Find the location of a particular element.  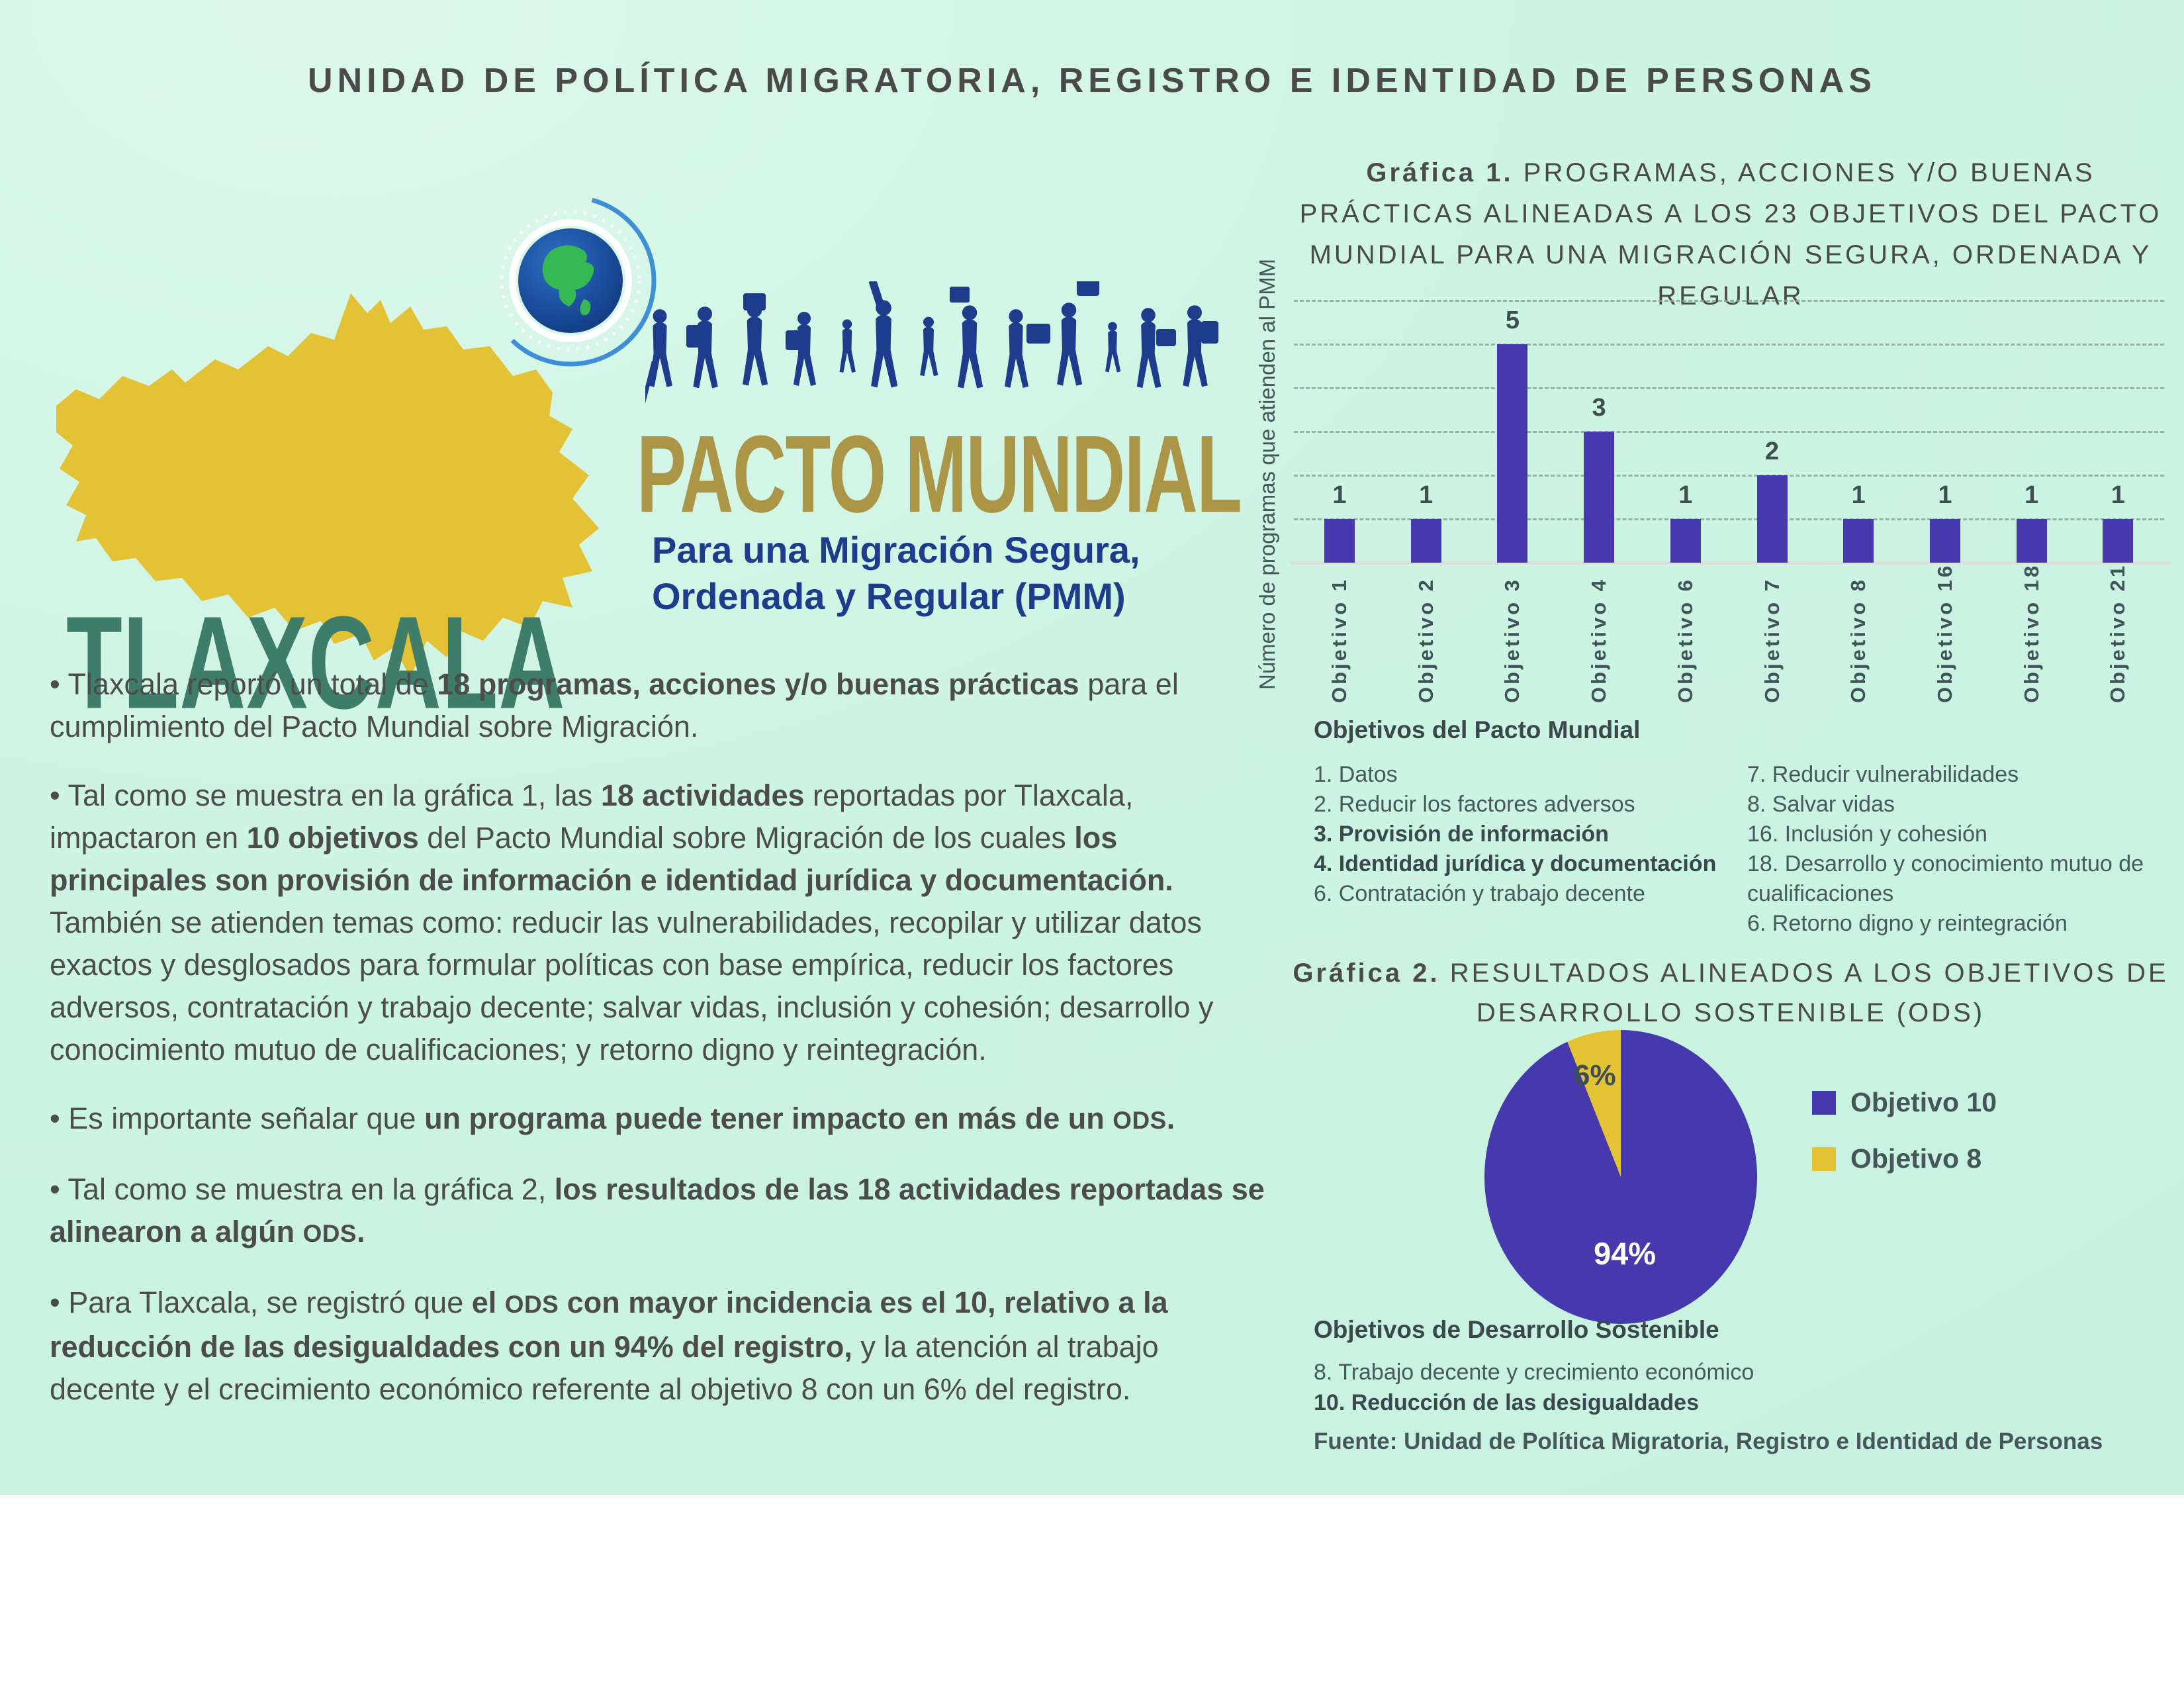

legend-item: Objetivo 10 is located at coordinates (1905, 1102).